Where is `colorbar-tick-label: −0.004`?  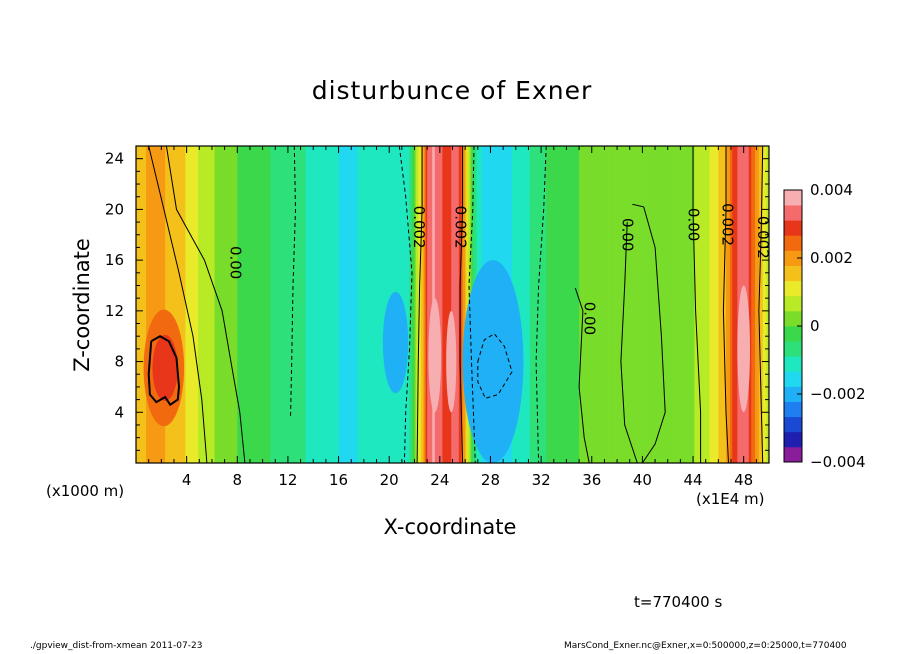 colorbar-tick-label: −0.004 is located at coordinates (838, 462).